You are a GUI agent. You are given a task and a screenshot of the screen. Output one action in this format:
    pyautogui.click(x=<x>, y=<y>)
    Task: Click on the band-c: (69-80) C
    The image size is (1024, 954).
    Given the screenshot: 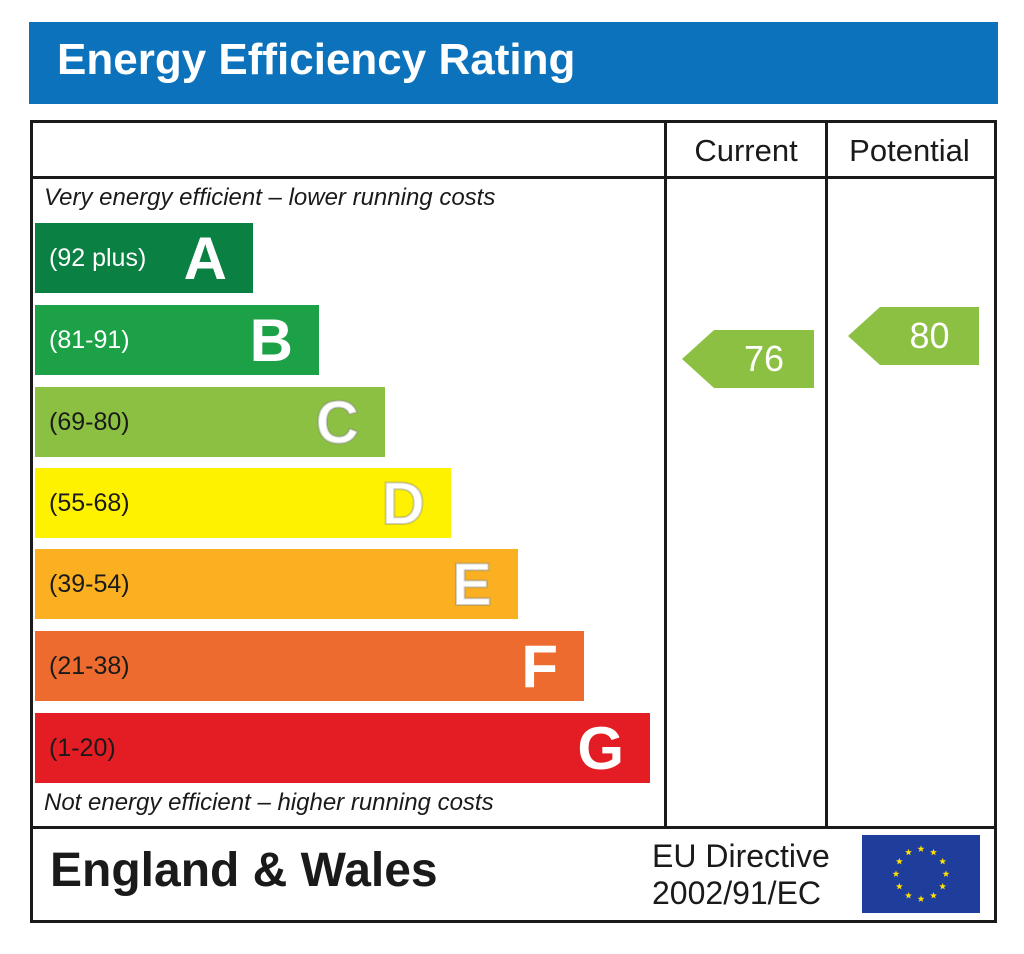 What is the action you would take?
    pyautogui.click(x=210, y=422)
    